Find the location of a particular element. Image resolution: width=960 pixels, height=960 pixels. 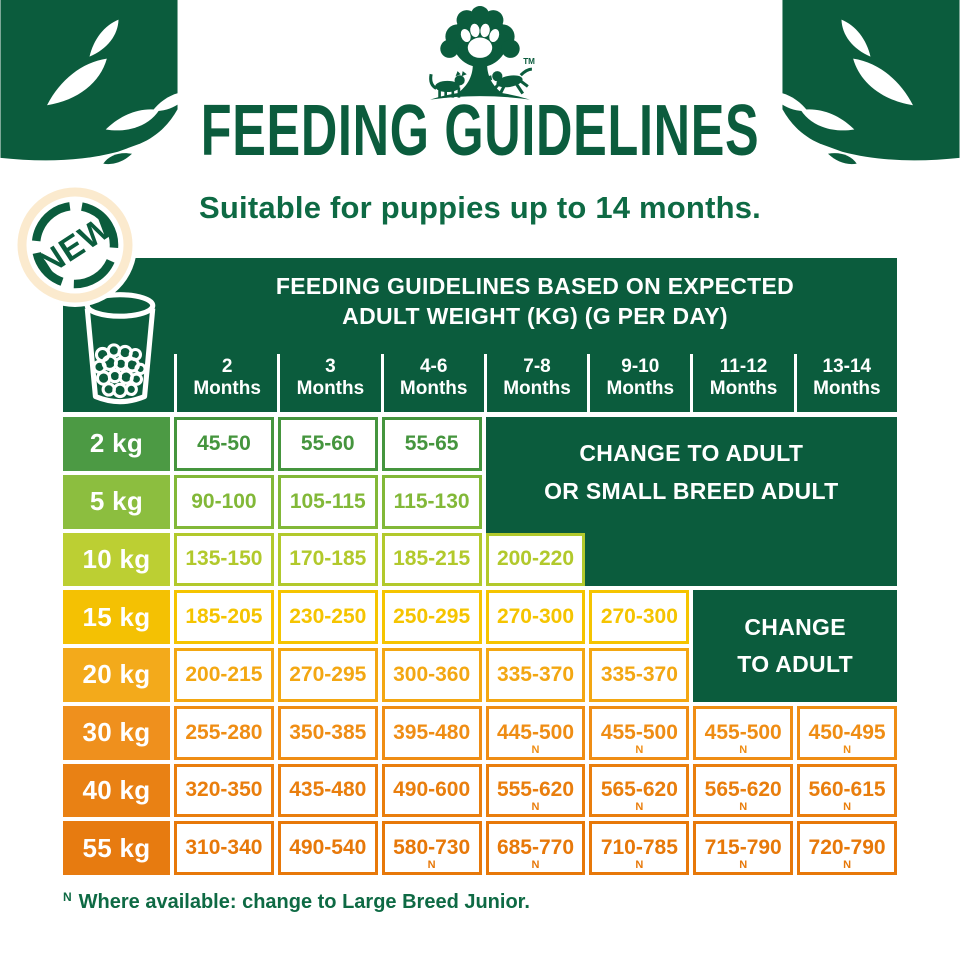

row-header-10kg: 10 kg is located at coordinates (116, 559).